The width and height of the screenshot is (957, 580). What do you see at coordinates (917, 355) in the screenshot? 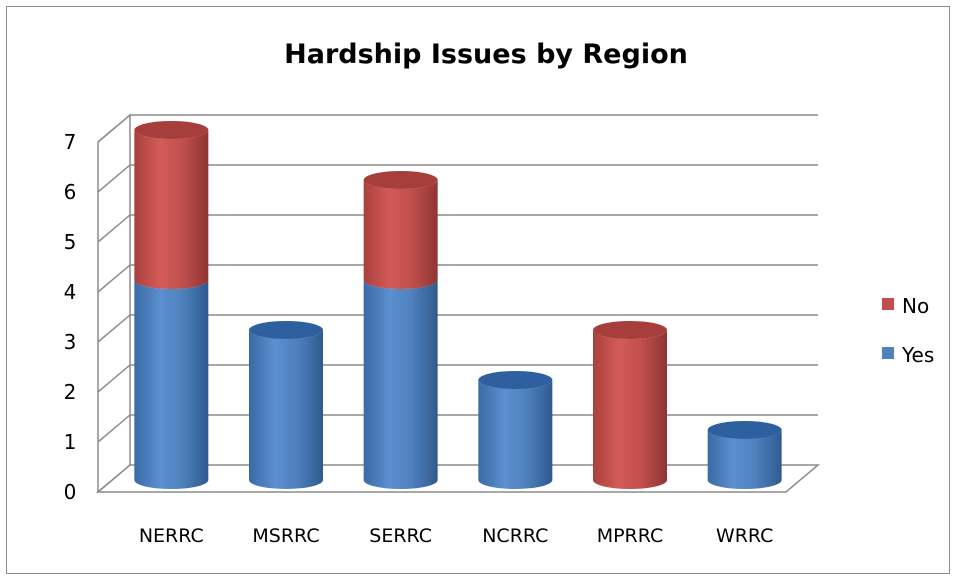
I see `legend-label-yes: Yes` at bounding box center [917, 355].